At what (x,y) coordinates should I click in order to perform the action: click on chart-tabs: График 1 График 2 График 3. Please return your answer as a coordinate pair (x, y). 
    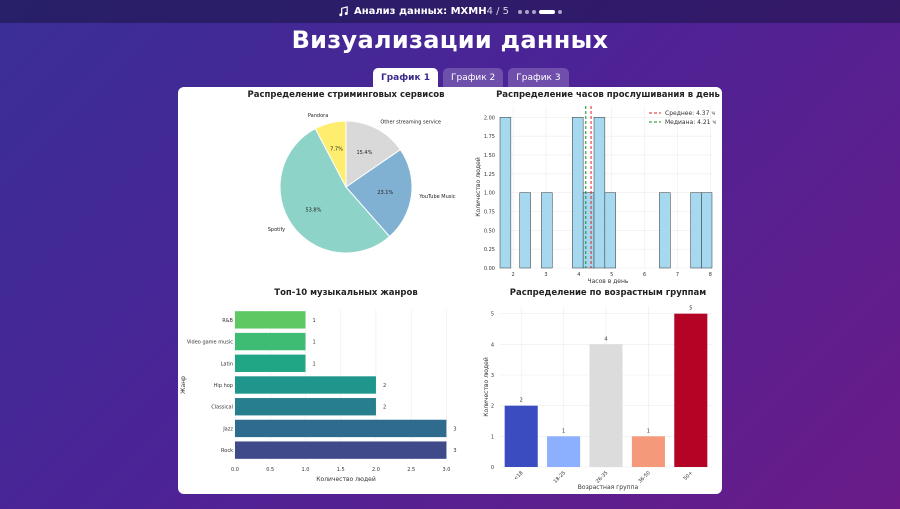
    Looking at the image, I should click on (471, 77).